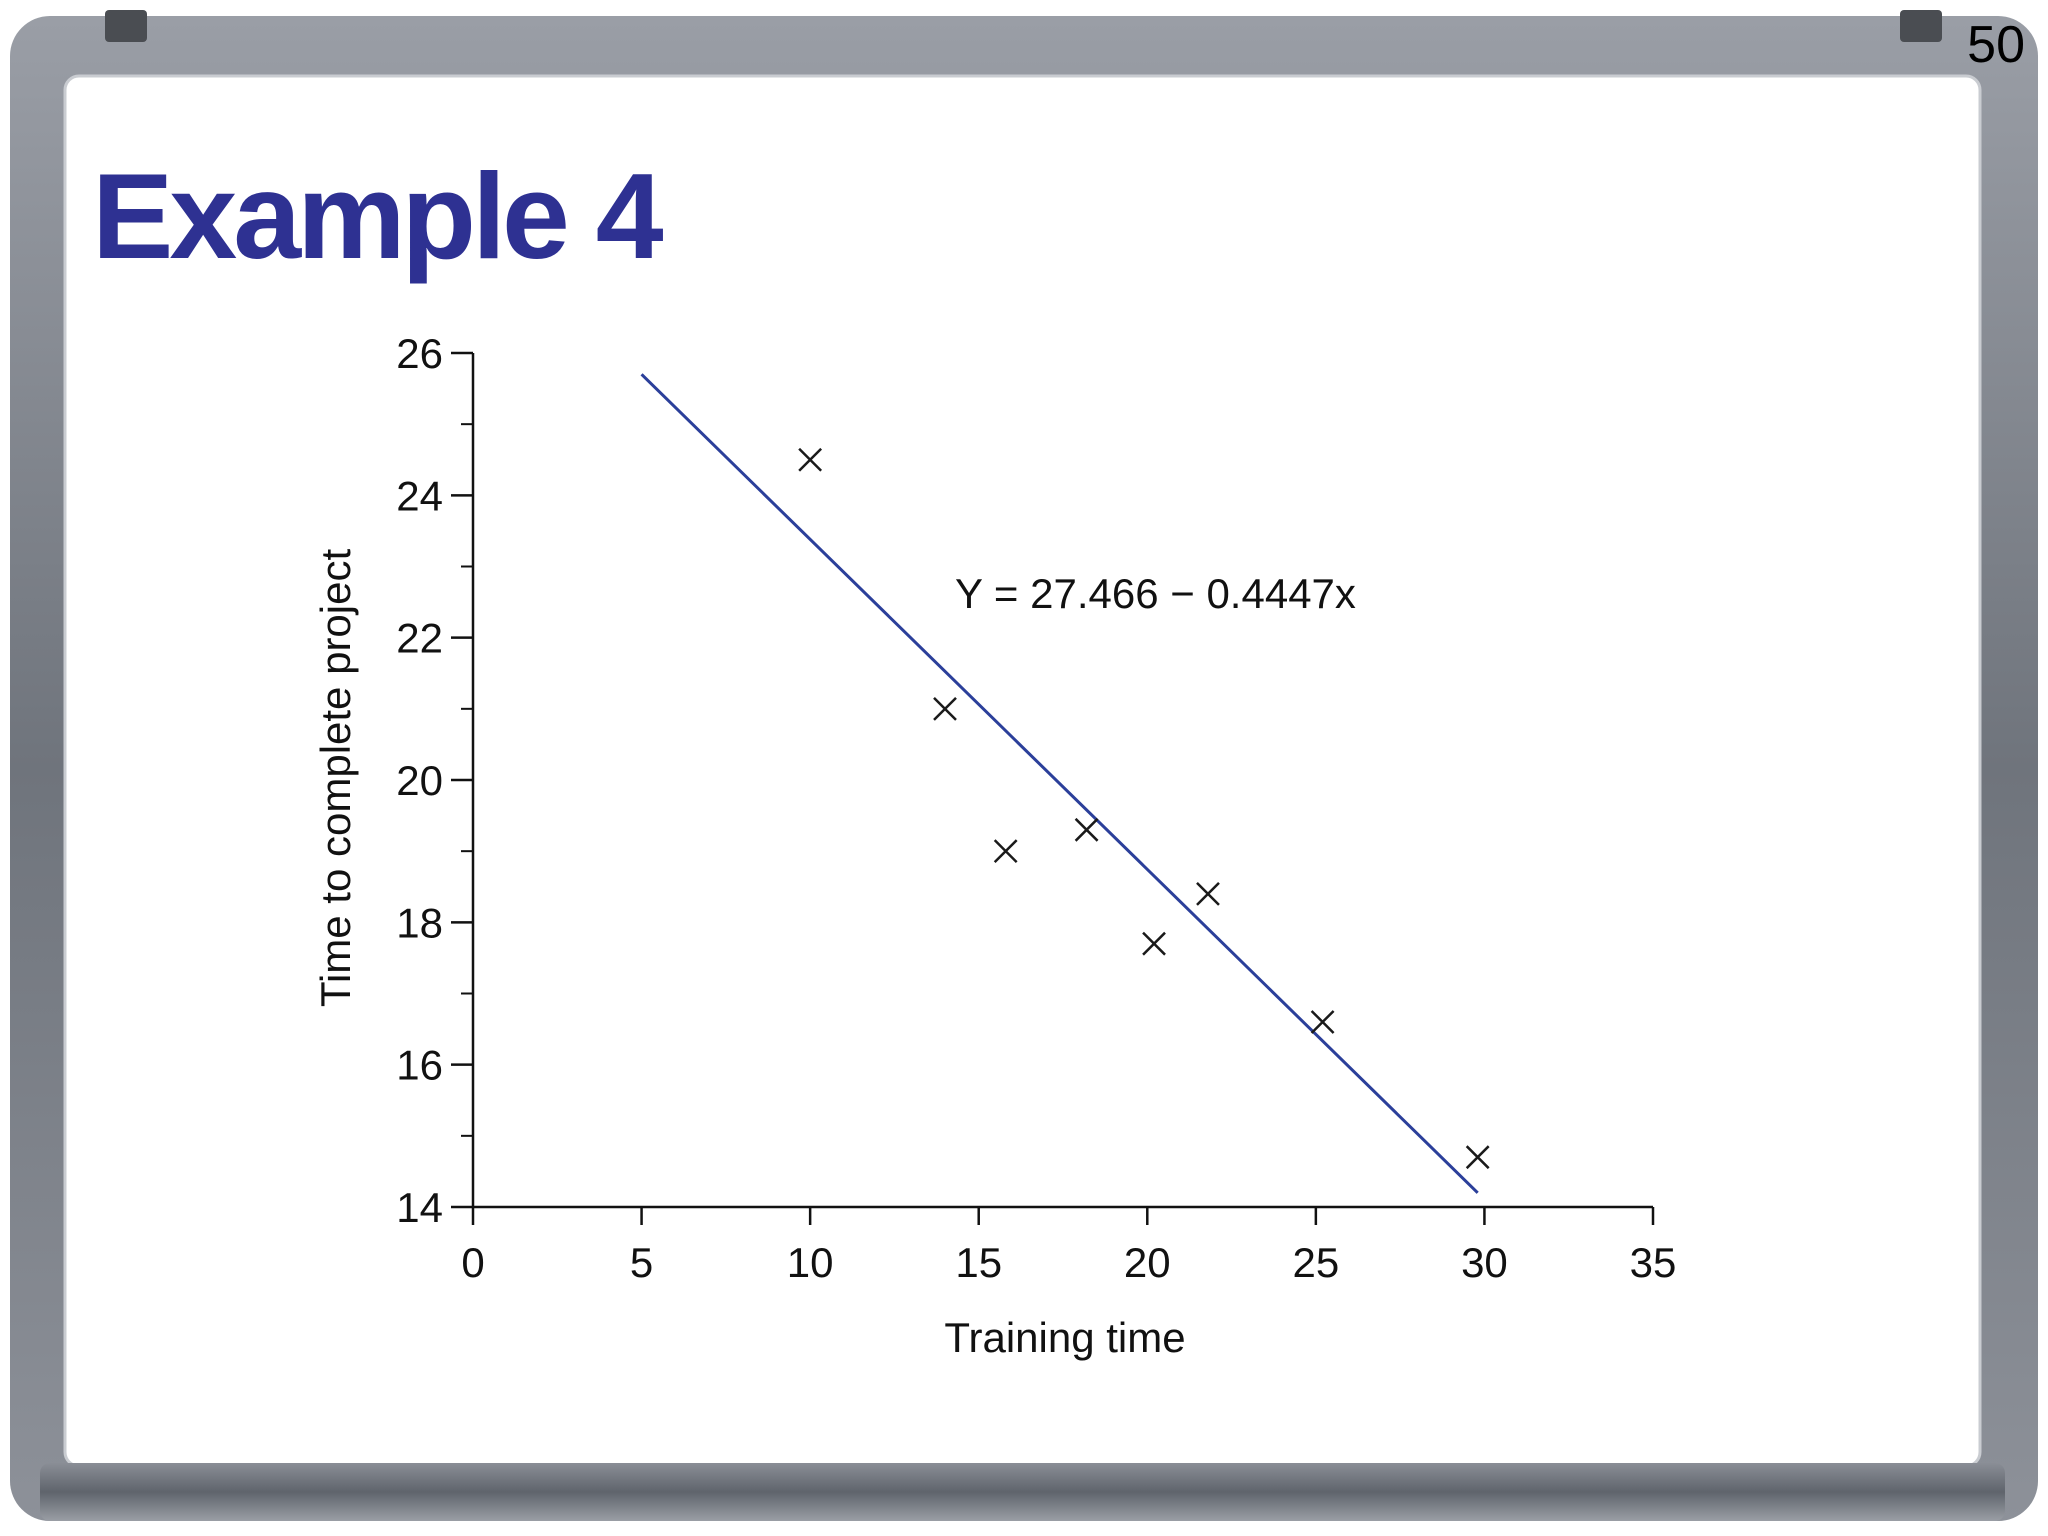  What do you see at coordinates (472, 1262) in the screenshot?
I see `x-tick-label: 0` at bounding box center [472, 1262].